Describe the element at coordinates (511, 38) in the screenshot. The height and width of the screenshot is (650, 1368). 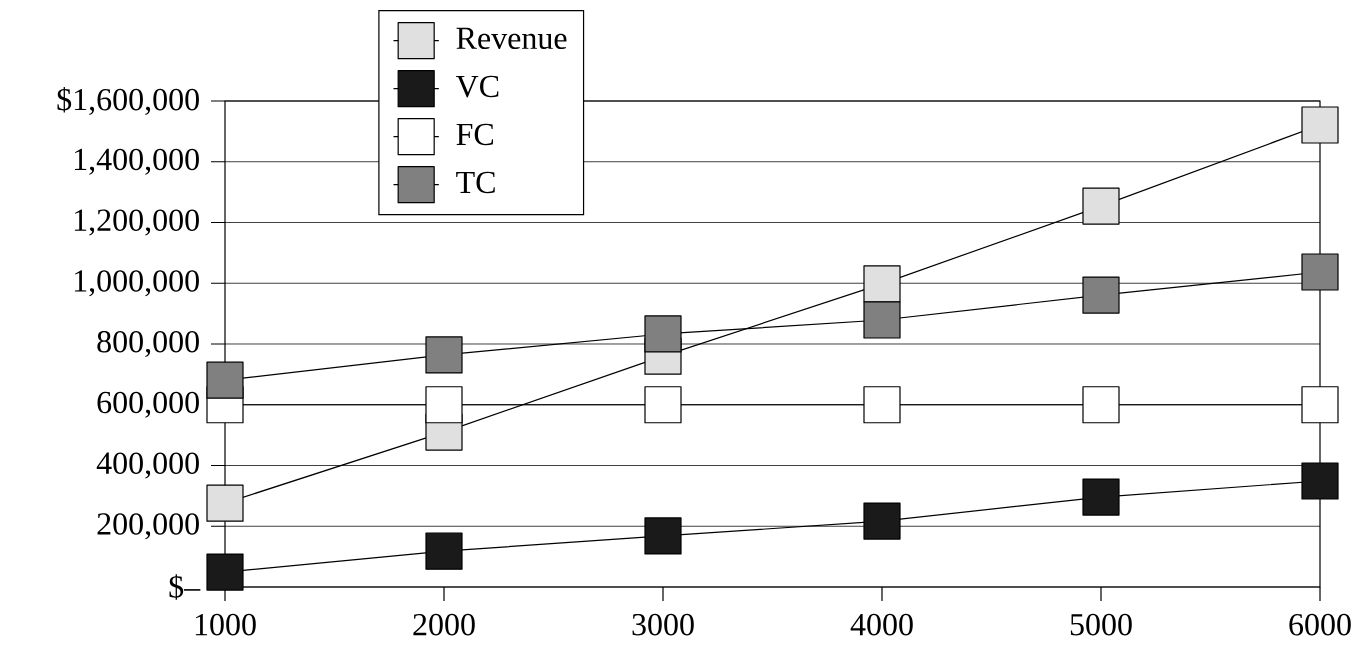
I see `legend-label: Revenue` at that location.